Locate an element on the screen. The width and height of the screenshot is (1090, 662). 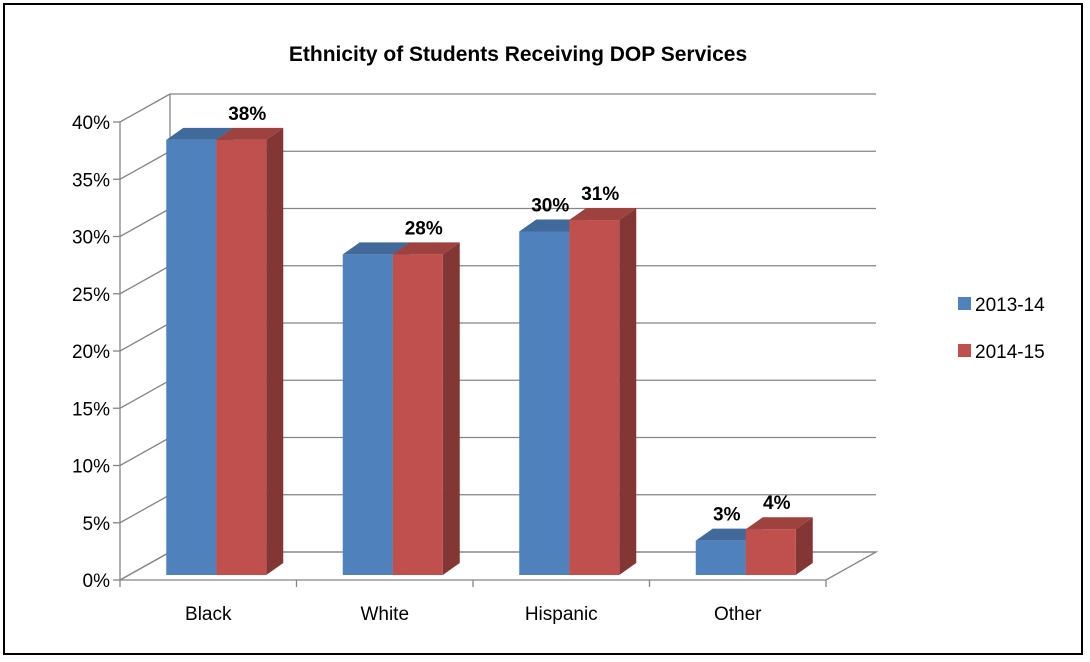
data-label: 31% is located at coordinates (600, 194).